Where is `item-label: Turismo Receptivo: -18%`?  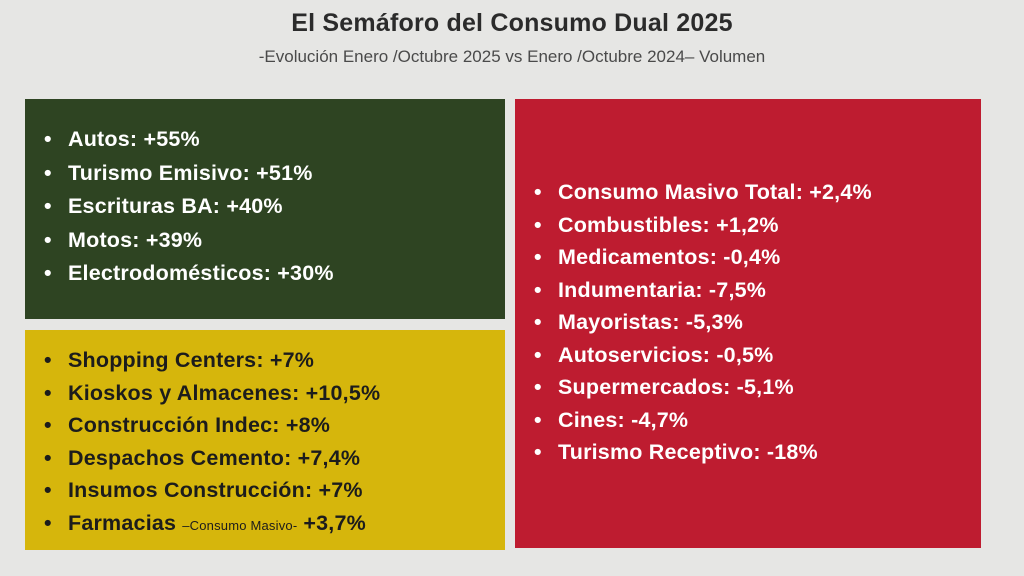
item-label: Turismo Receptivo: -18% is located at coordinates (688, 452).